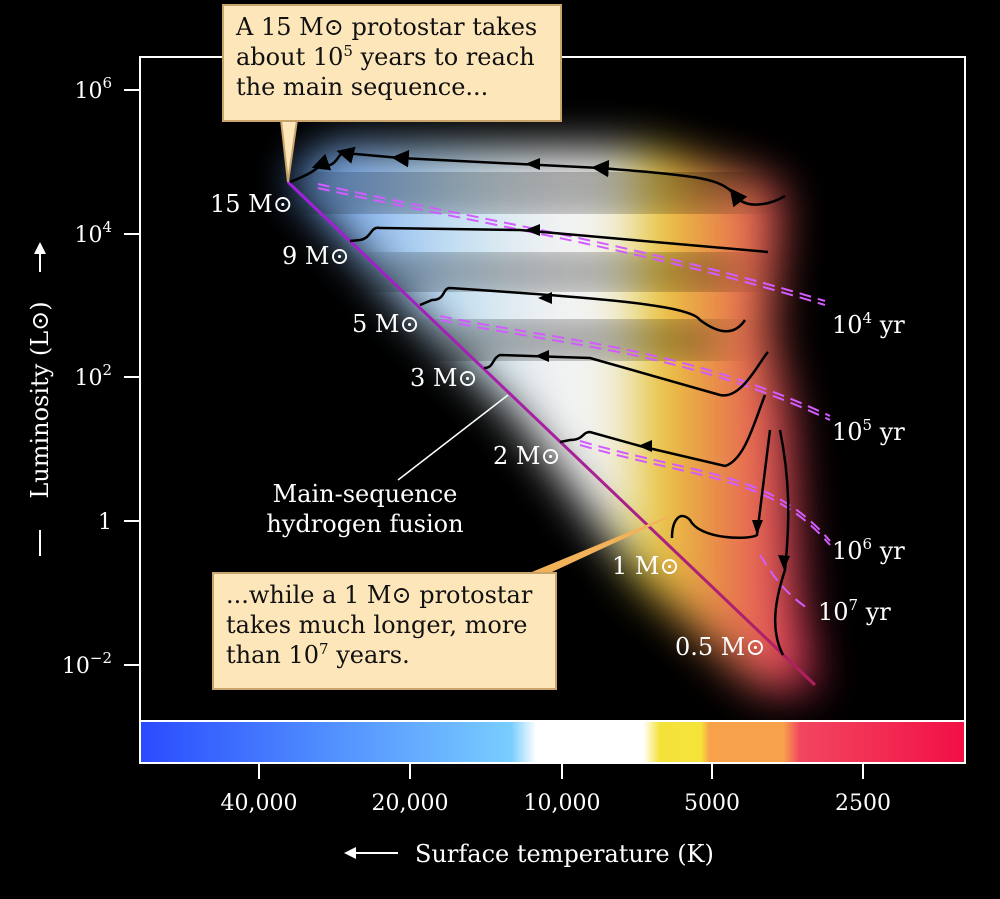  I want to click on x-tick-label: 5000, so click(712, 803).